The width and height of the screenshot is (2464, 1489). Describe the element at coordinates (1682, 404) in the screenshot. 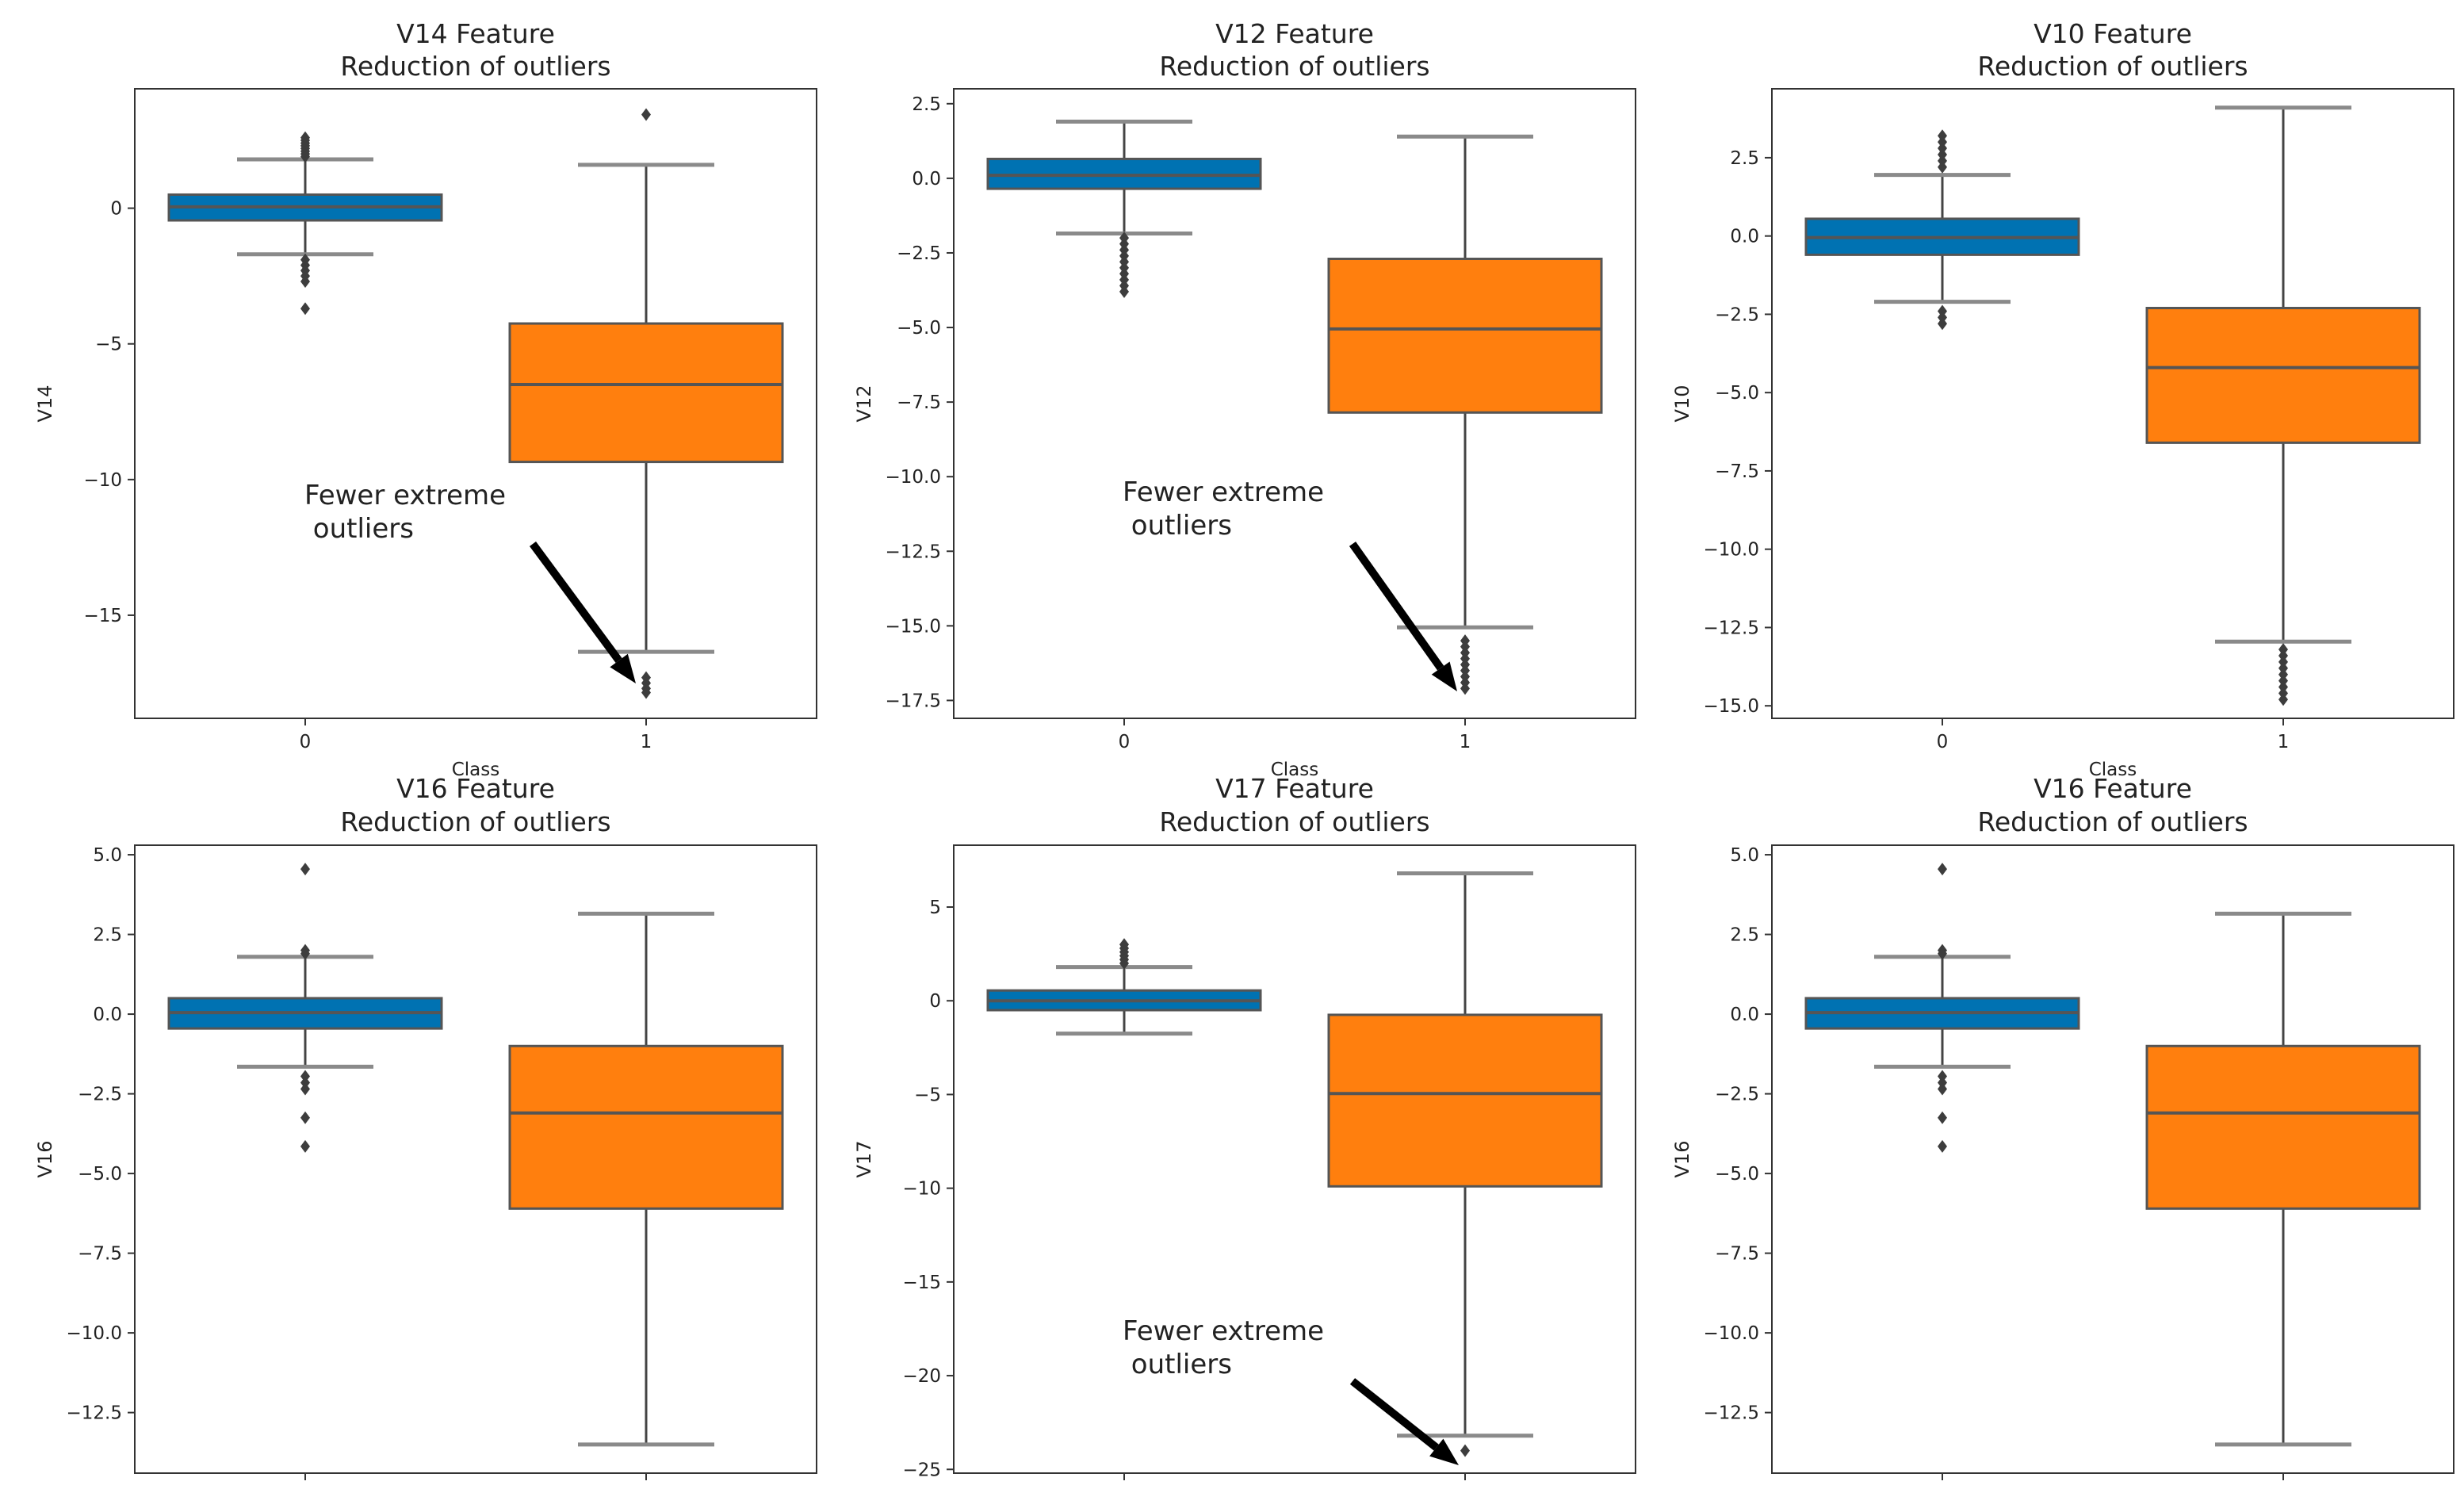

I see `y-axis-label: V10` at that location.